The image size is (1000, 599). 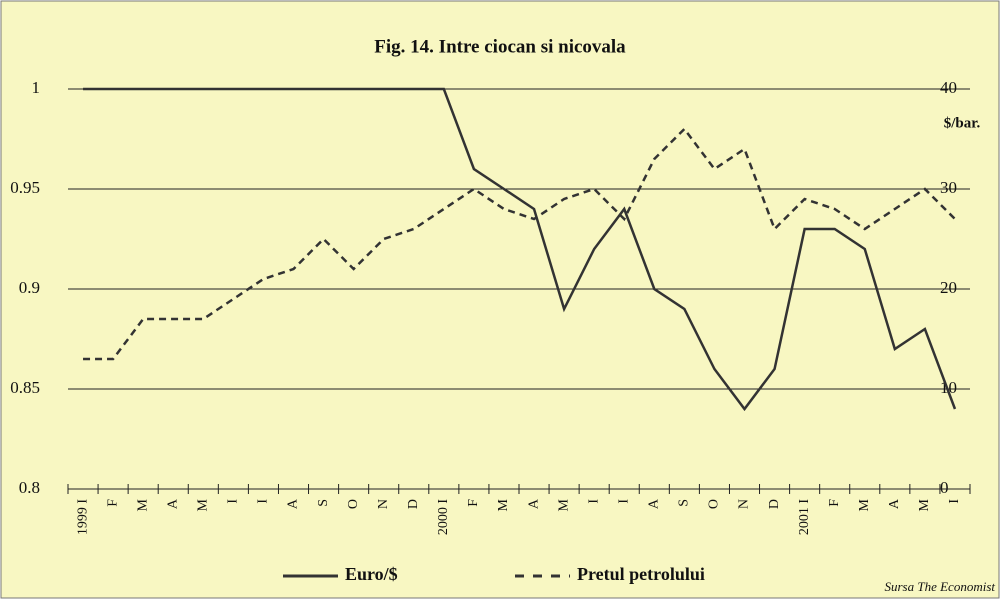 What do you see at coordinates (641, 574) in the screenshot?
I see `legend-label: Pretul petrolului` at bounding box center [641, 574].